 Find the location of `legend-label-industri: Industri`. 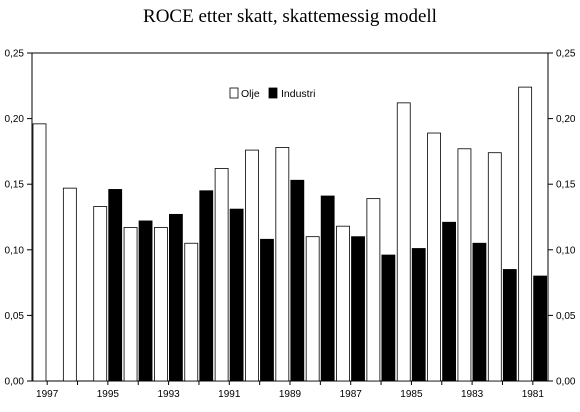

legend-label-industri: Industri is located at coordinates (298, 94).